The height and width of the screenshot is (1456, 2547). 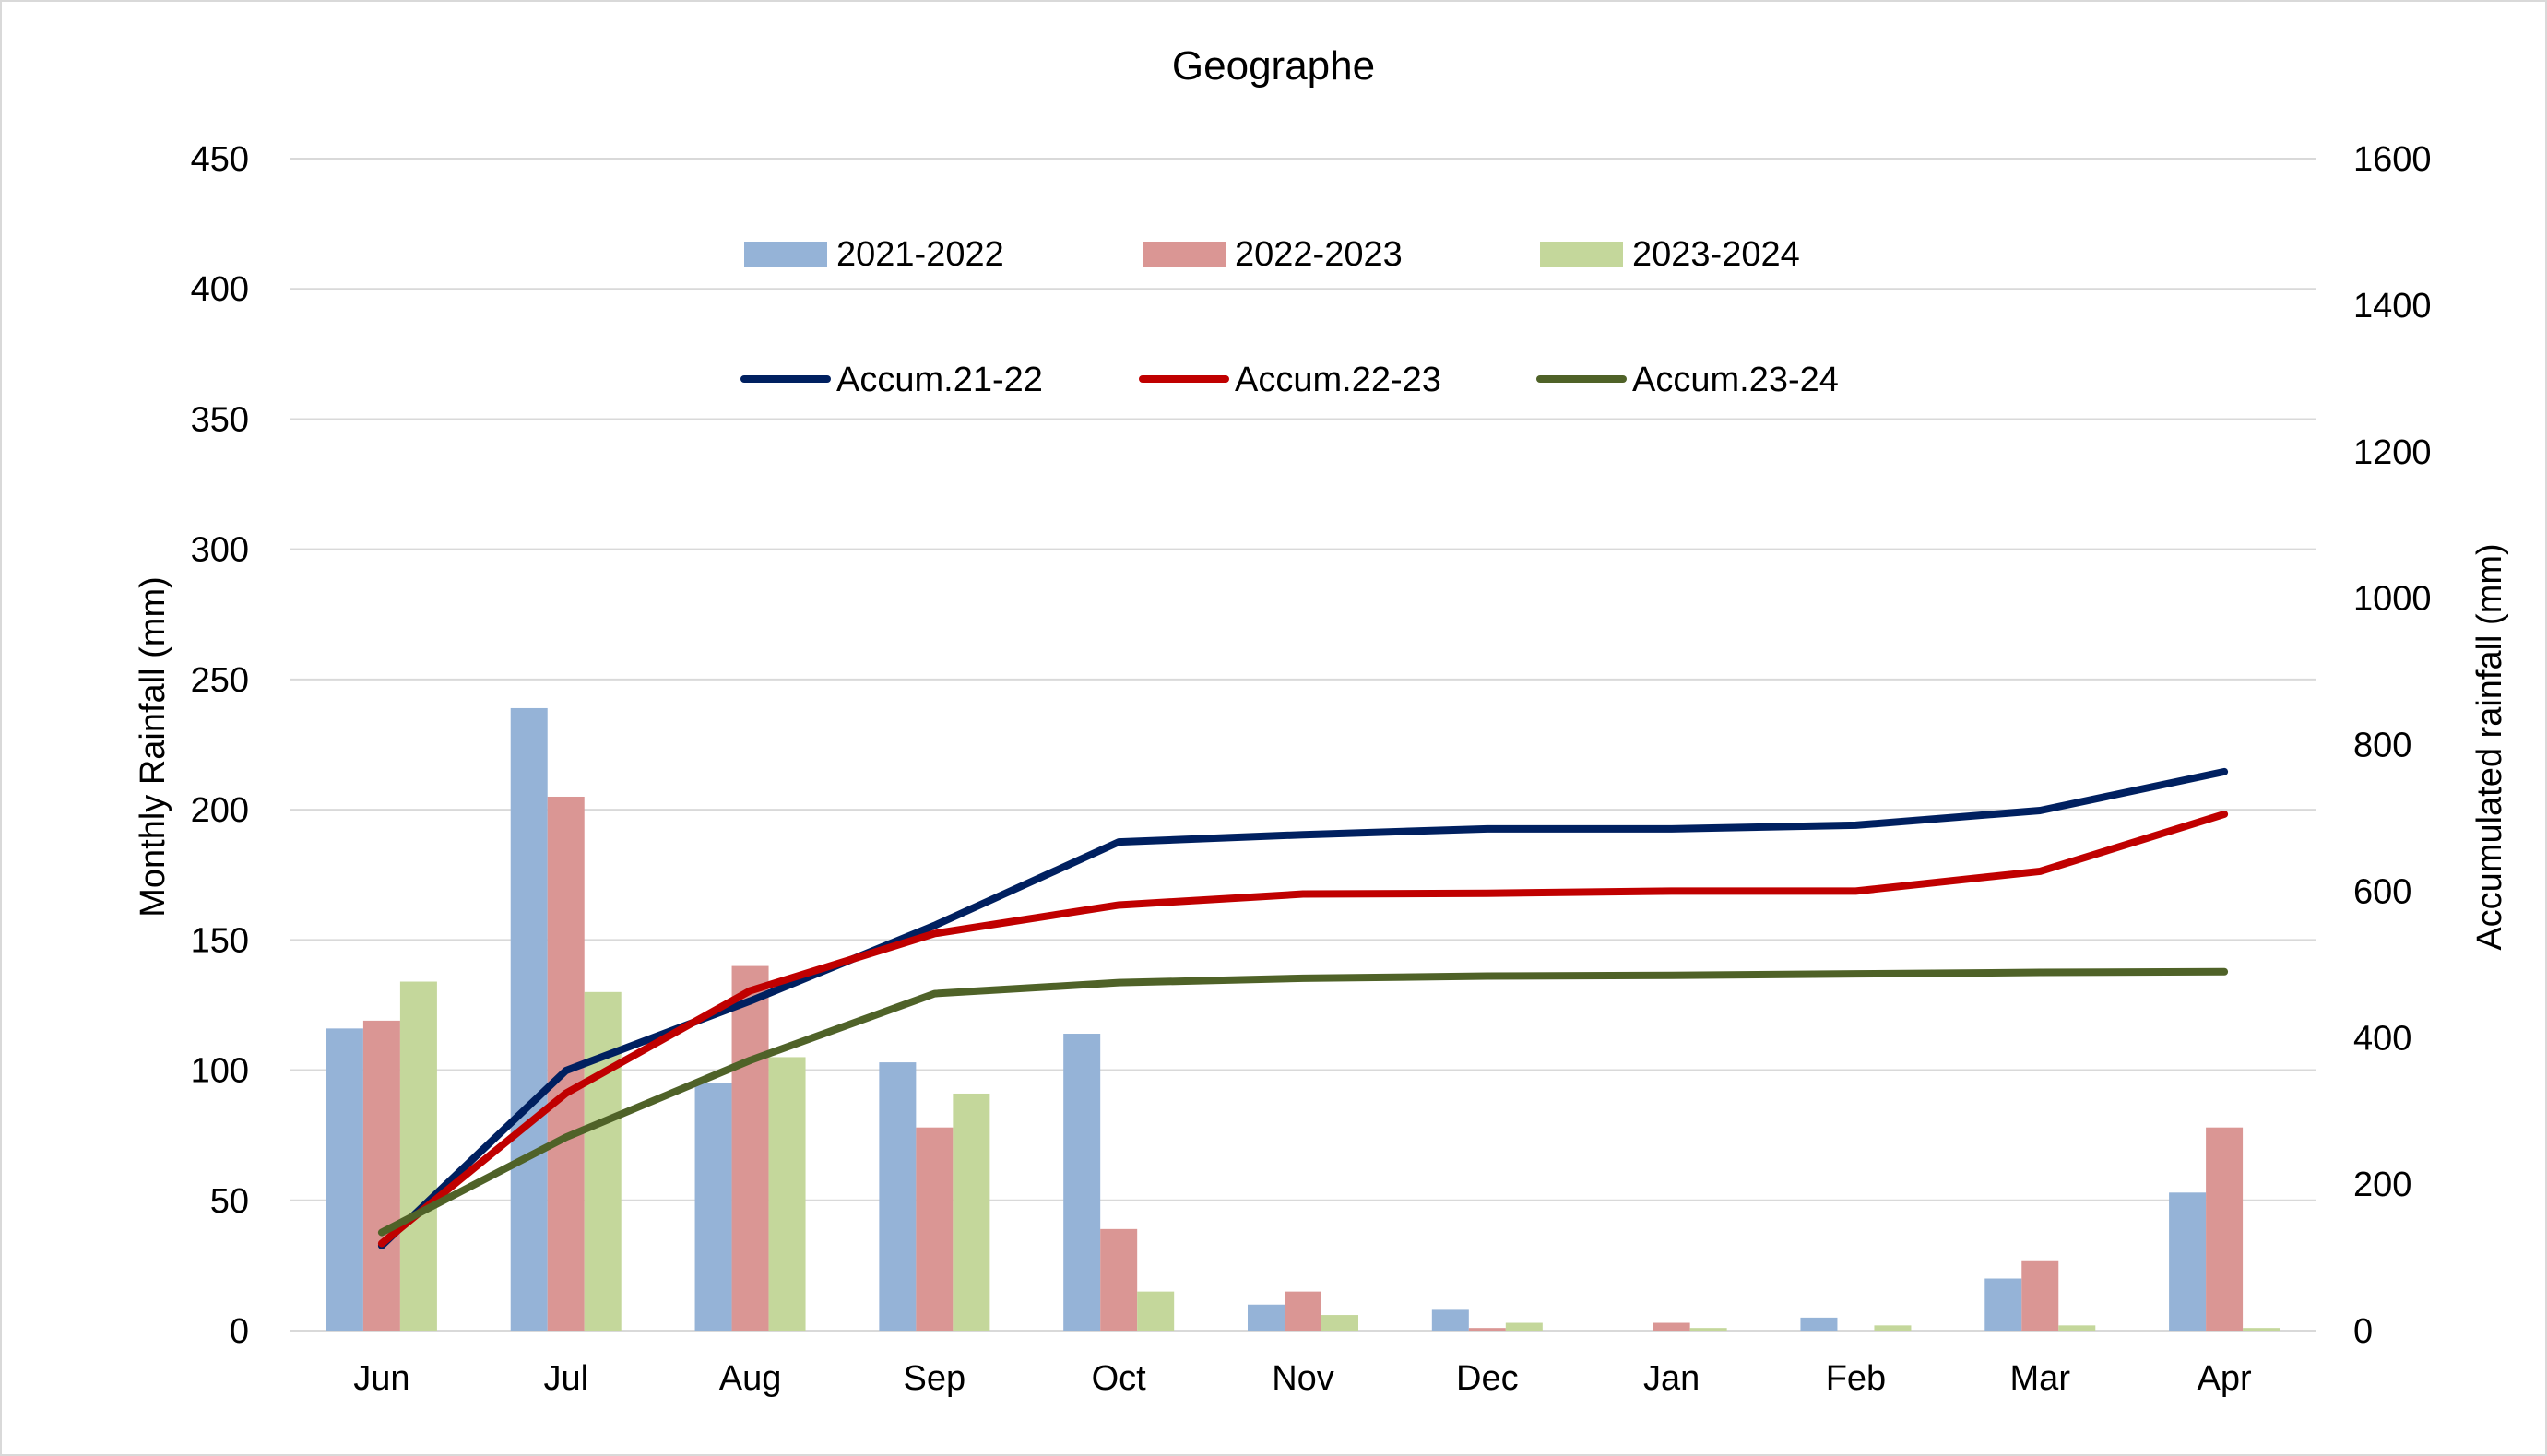 I want to click on left-tick-label: 300, so click(x=220, y=550).